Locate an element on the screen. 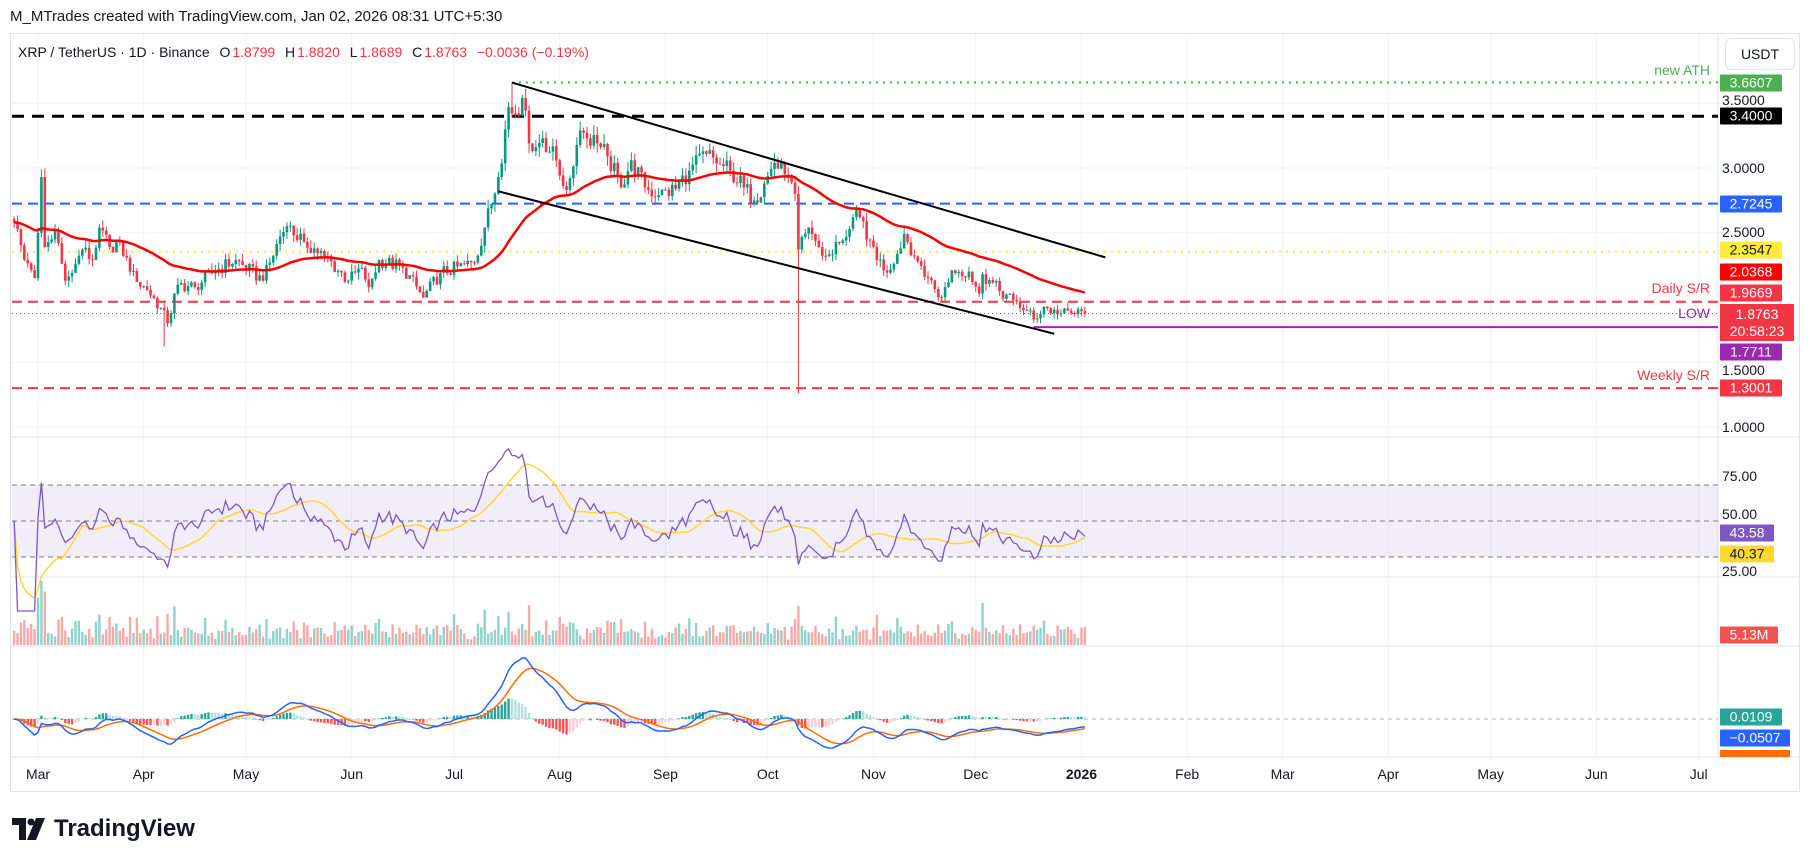  tradingview-logo: TradingView is located at coordinates (103, 829).